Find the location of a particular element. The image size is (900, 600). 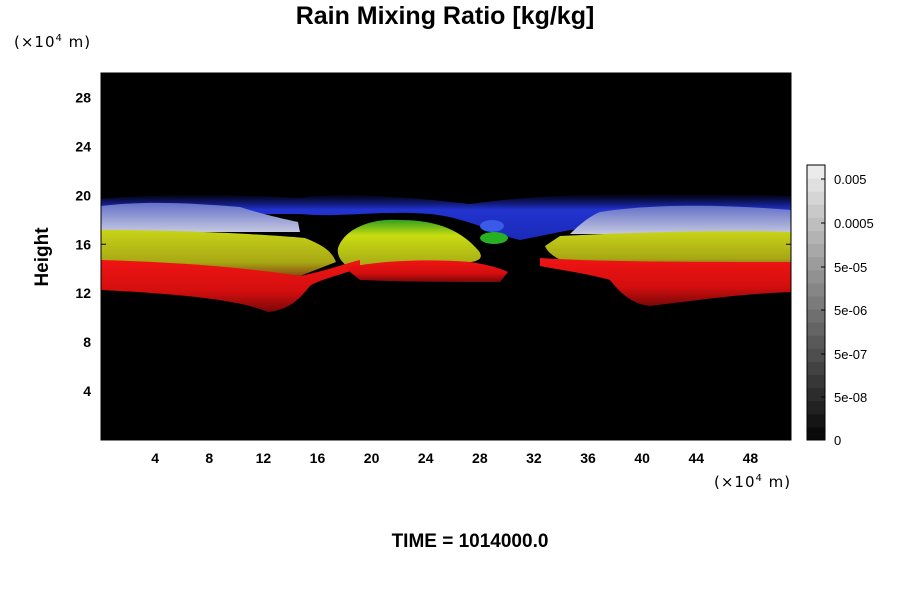

green-patch is located at coordinates (494, 238).